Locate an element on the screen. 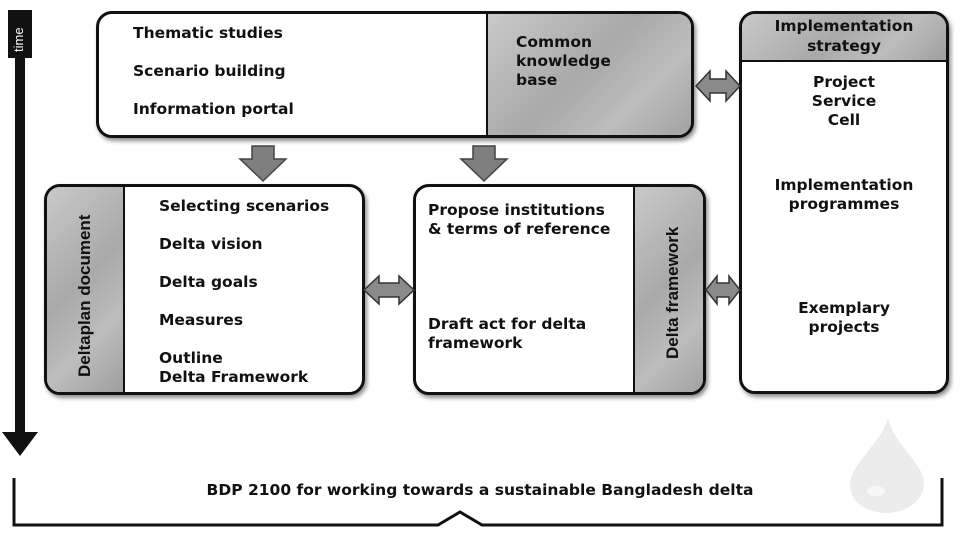  information-portal: Information portal is located at coordinates (213, 109).